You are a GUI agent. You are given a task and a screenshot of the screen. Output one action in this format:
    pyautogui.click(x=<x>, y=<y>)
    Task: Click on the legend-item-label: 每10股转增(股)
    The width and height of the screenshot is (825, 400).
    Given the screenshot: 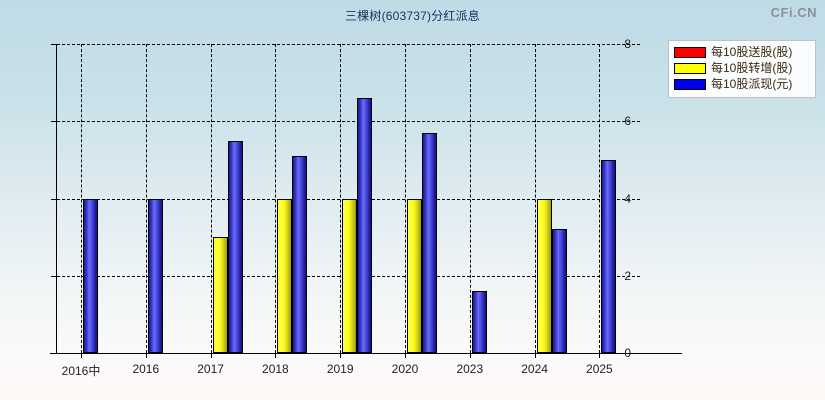 What is the action you would take?
    pyautogui.click(x=752, y=68)
    